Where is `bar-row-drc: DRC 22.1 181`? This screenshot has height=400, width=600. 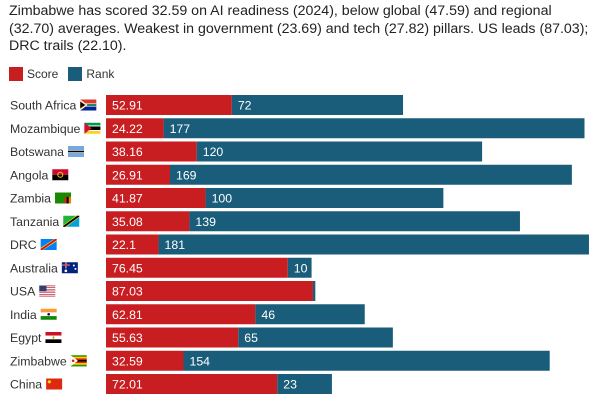
bar-row-drc: DRC 22.1 181 is located at coordinates (299, 244).